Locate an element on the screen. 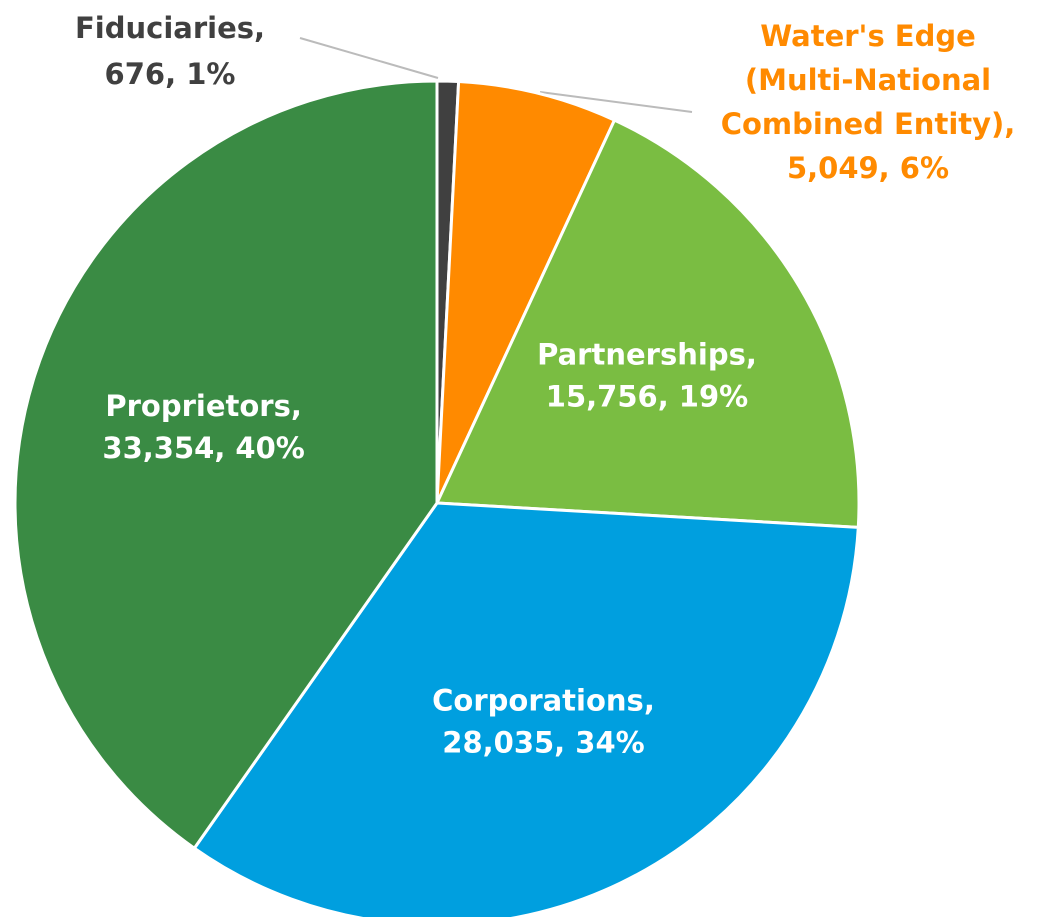  data-label: 33,354, 40% is located at coordinates (203, 448).